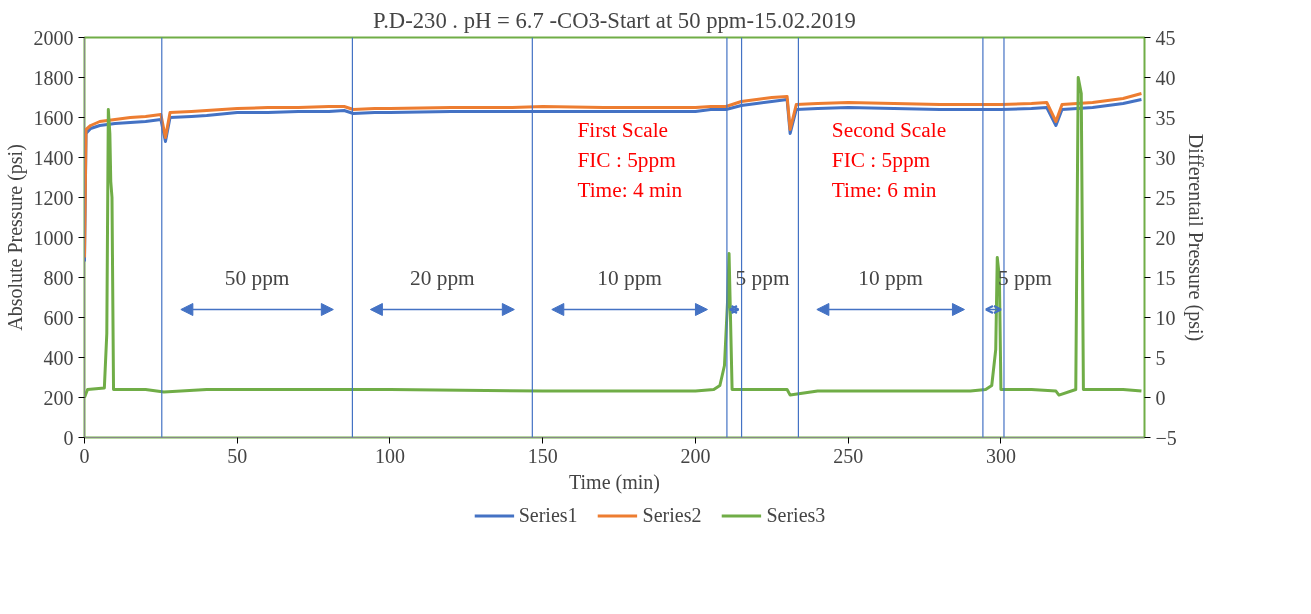  I want to click on y-tick-label: 400, so click(58, 357).